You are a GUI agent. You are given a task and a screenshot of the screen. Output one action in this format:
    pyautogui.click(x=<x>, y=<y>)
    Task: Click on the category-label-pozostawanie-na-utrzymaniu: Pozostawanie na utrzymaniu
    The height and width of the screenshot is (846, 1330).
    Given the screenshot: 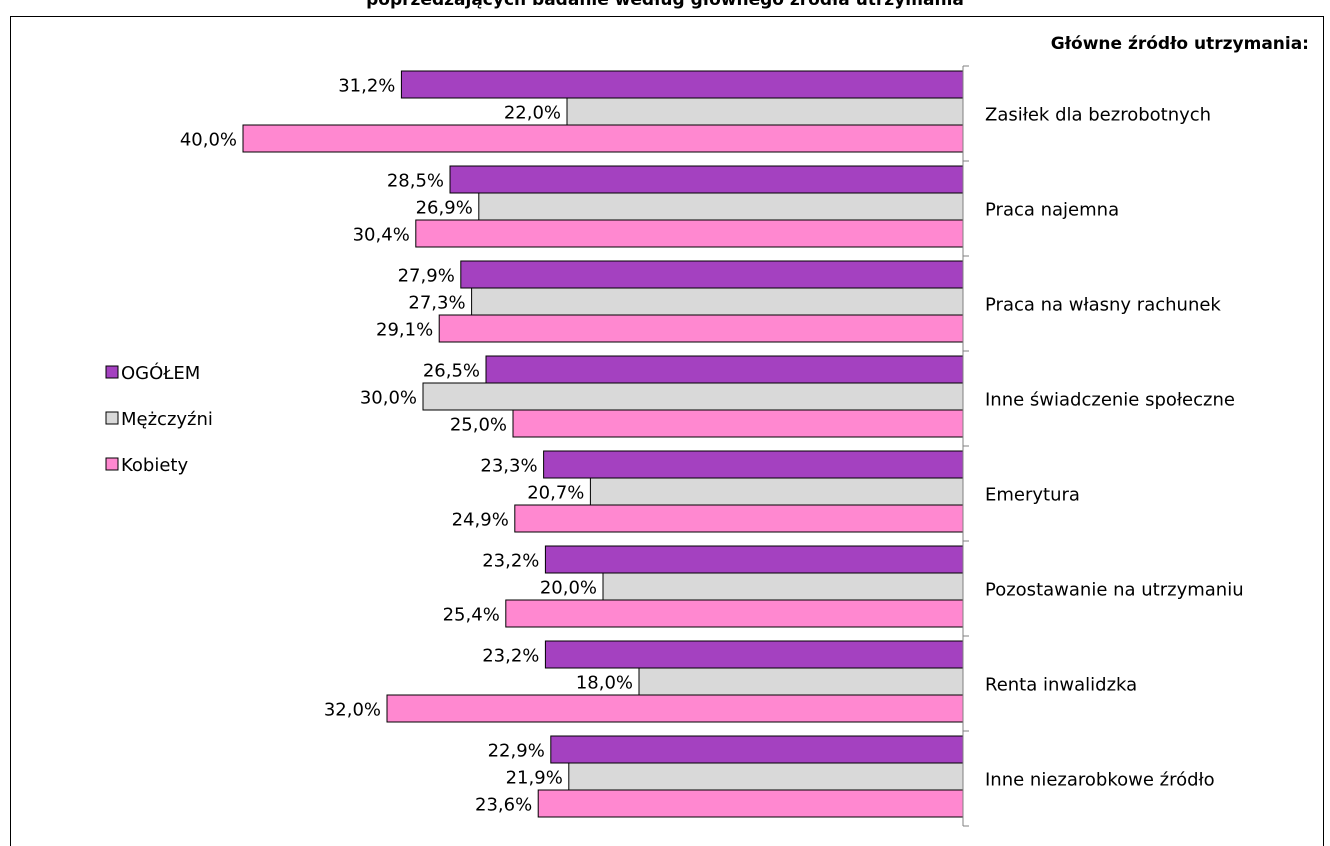 What is the action you would take?
    pyautogui.click(x=1114, y=590)
    